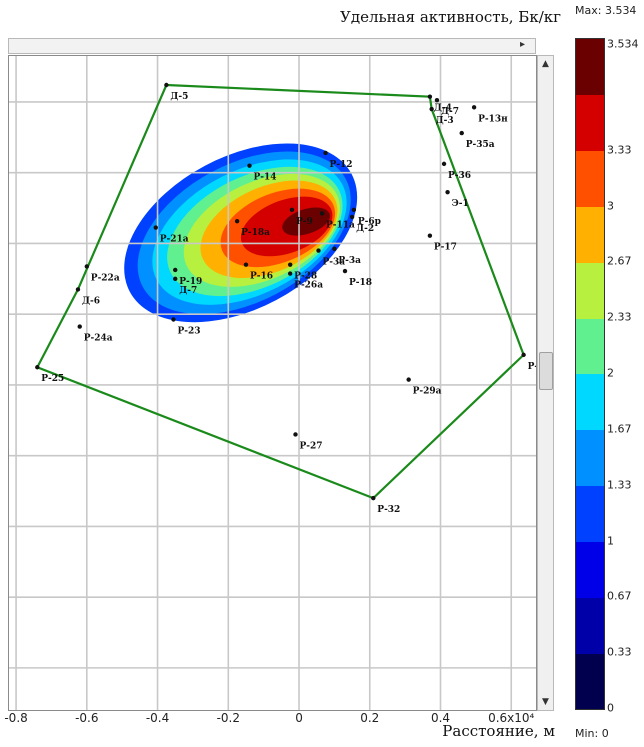 This screenshot has height=747, width=644. What do you see at coordinates (370, 718) in the screenshot?
I see `x-tick-5: 0.2` at bounding box center [370, 718].